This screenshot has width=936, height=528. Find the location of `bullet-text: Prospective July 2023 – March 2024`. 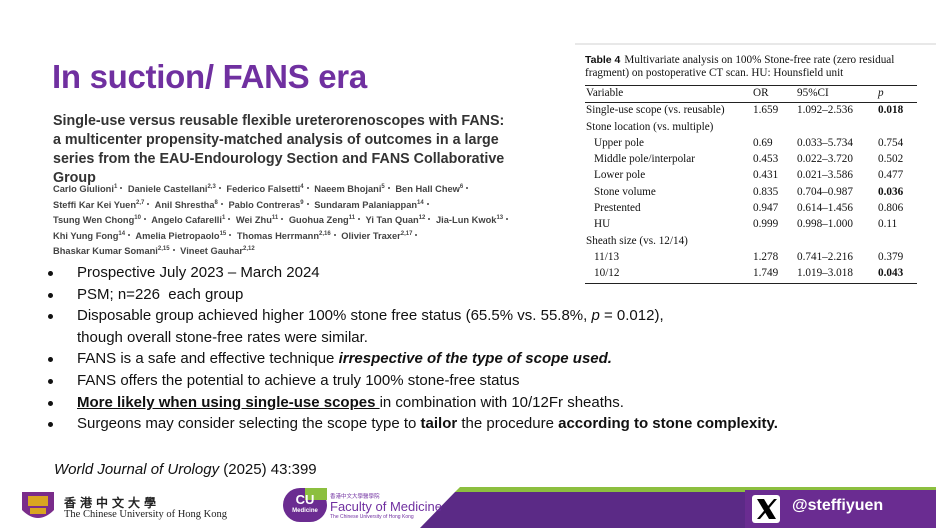

bullet-text: Prospective July 2023 – March 2024 is located at coordinates (198, 272).